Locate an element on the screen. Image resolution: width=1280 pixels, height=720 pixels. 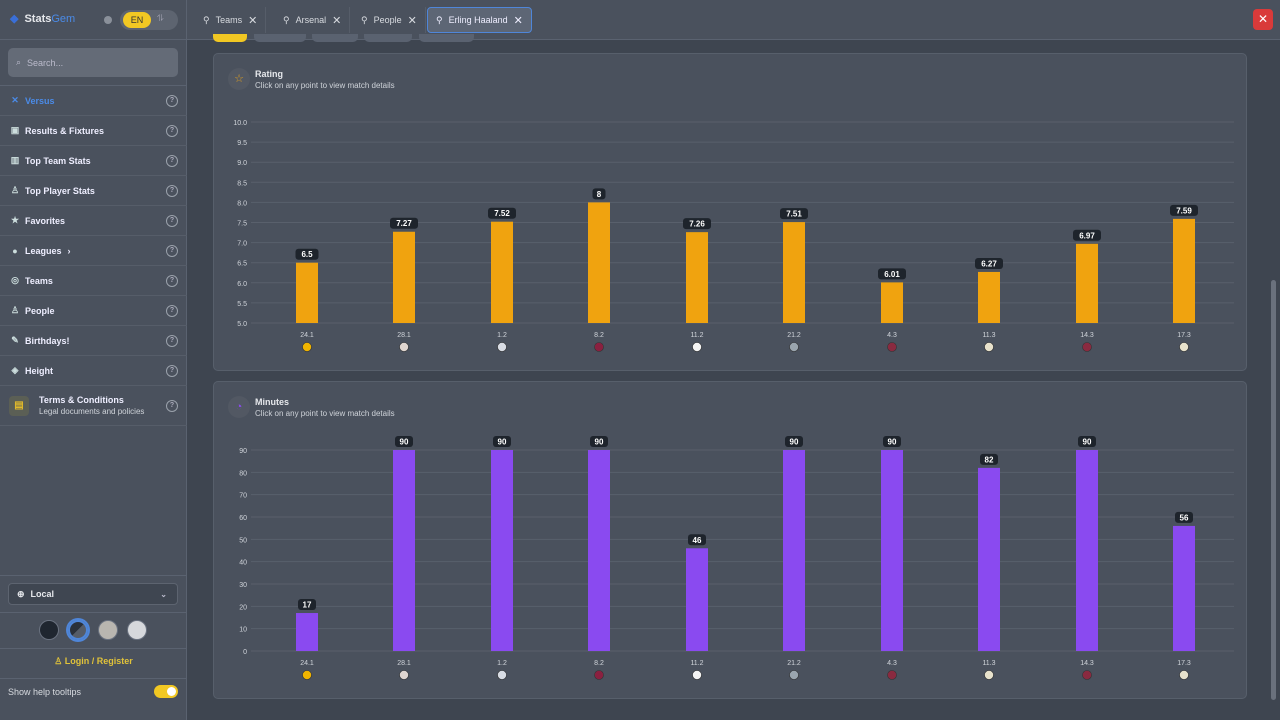
sidebar-item-results-fixtures: ▣ Results & Fixtures? is located at coordinates (93, 131).